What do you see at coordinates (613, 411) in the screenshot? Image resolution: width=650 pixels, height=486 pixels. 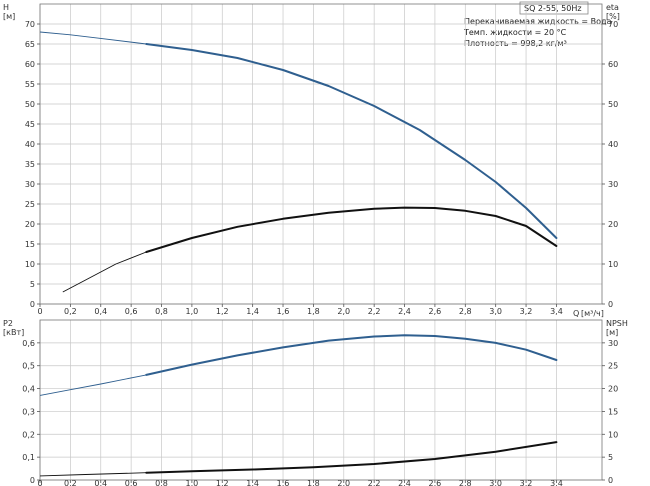 I see `bottom-y2-tick-3: 15` at bounding box center [613, 411].